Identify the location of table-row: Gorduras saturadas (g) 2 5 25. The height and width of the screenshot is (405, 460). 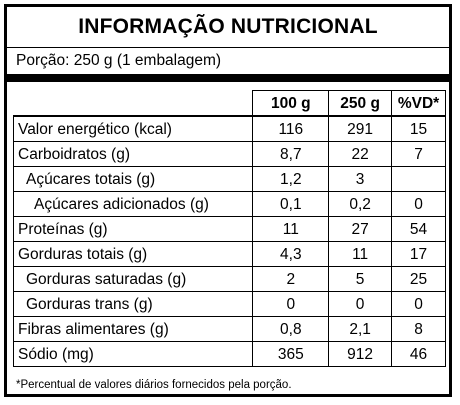
(229, 279).